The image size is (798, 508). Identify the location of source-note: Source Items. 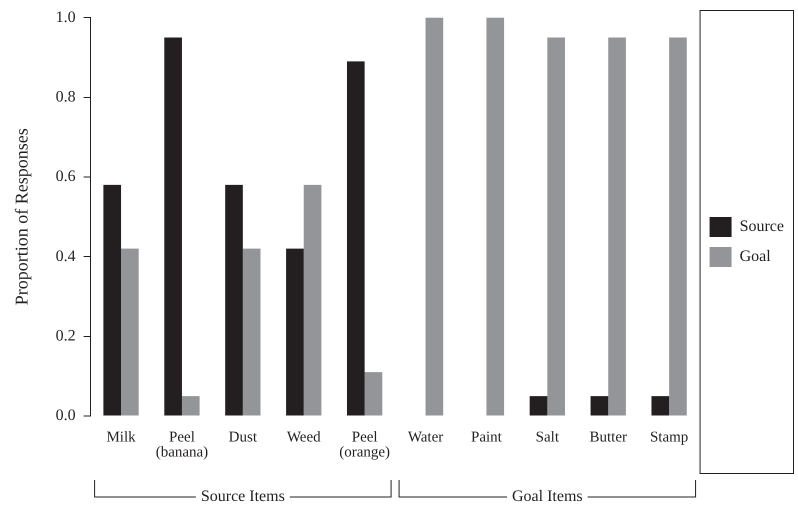
(242, 497).